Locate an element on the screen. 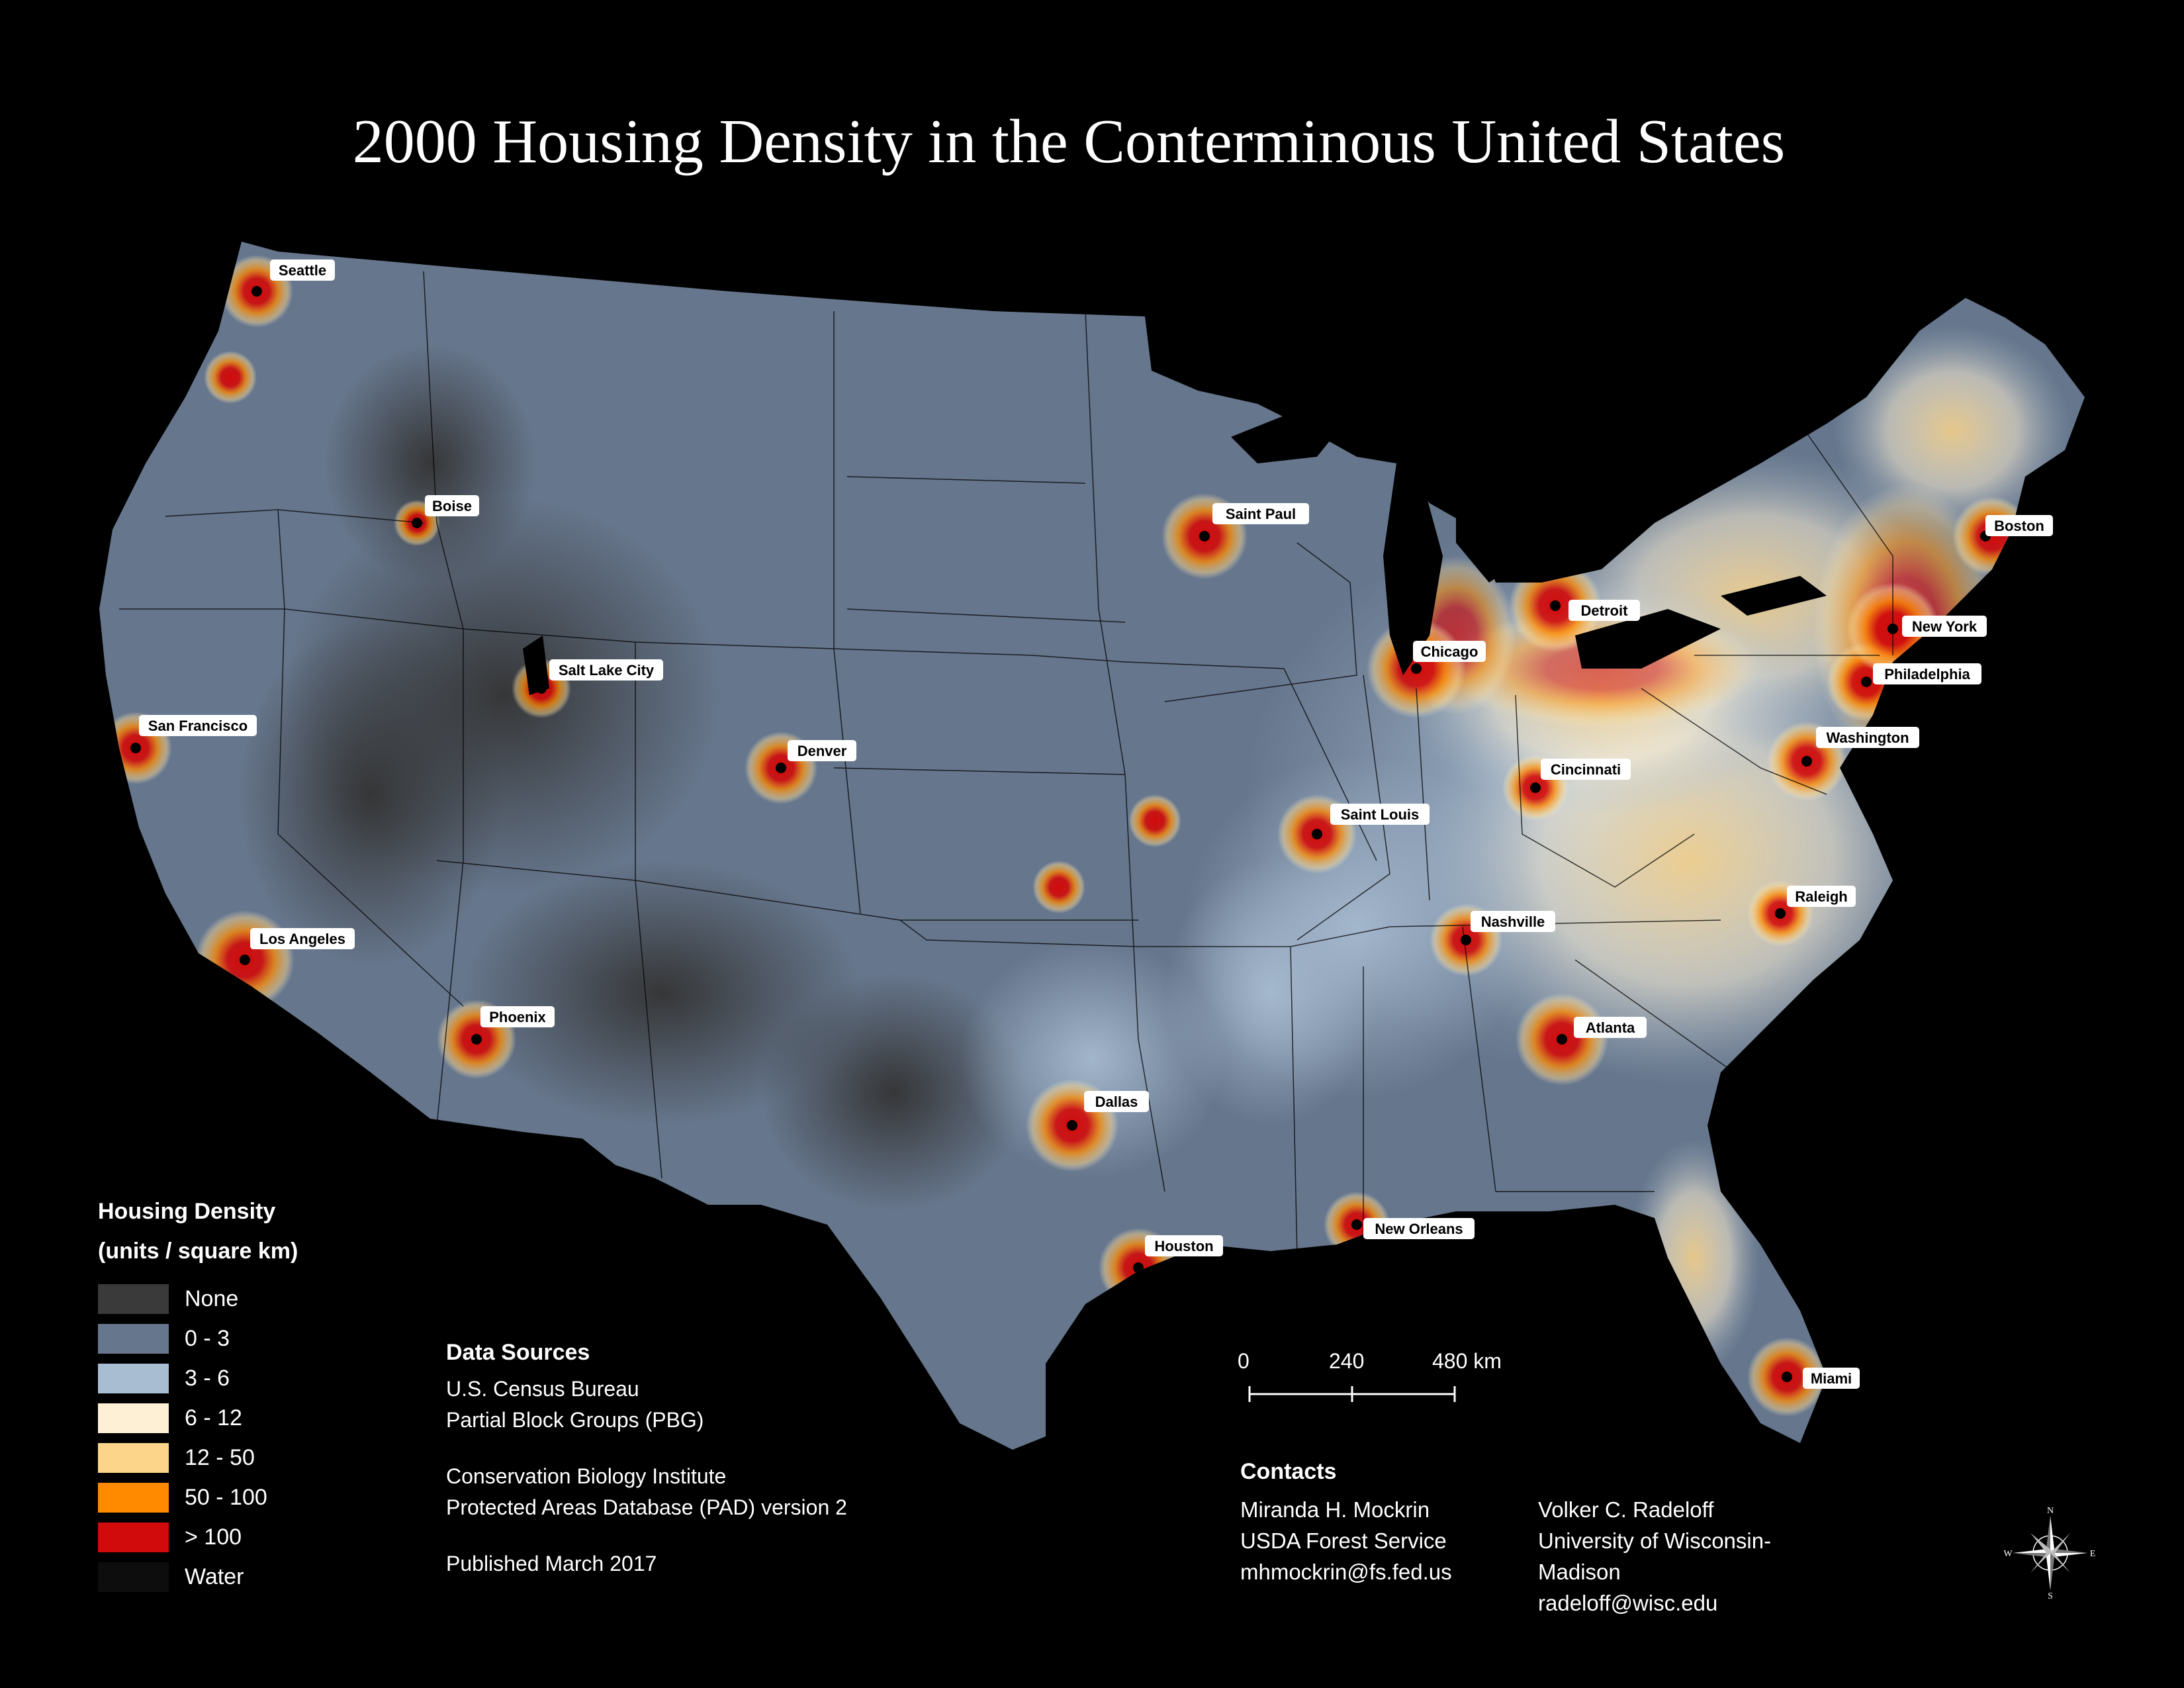  scale-label-480: 480 km is located at coordinates (1467, 1361).